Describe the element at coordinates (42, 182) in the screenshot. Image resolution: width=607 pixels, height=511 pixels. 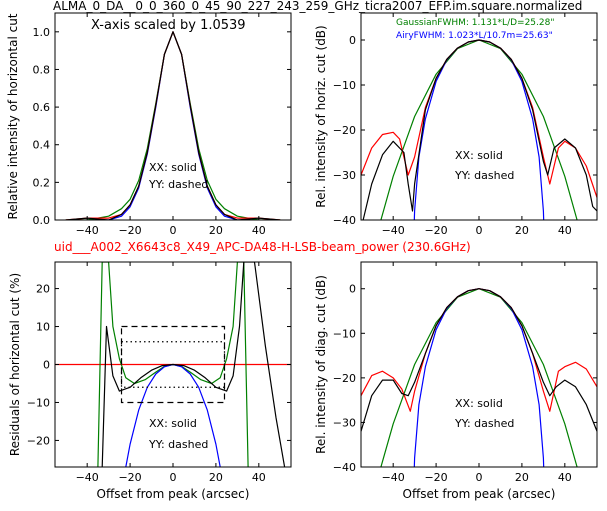
I see `y-tick-label: 0.2` at that location.